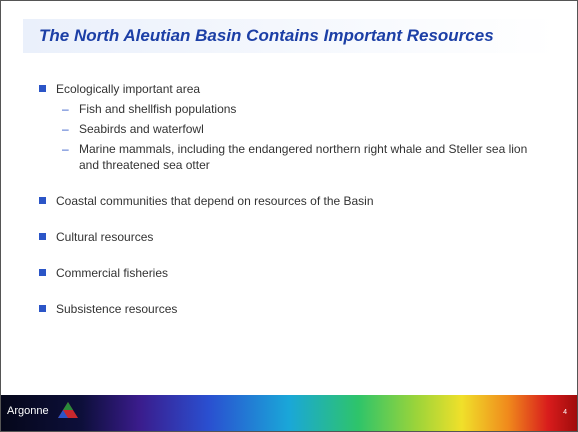 The height and width of the screenshot is (432, 578). I want to click on bullet-text: Cultural resources, so click(294, 237).